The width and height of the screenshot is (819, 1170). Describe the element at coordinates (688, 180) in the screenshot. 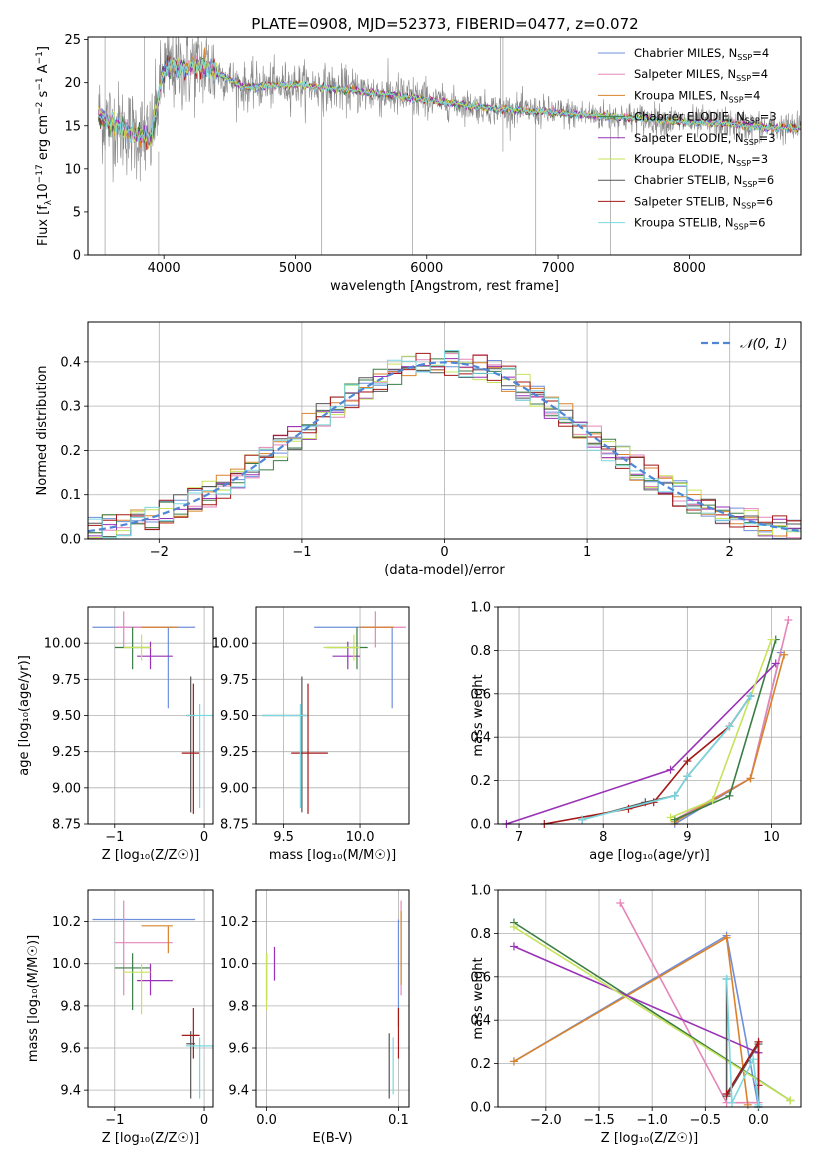

I see `legend-name: Chabrier STELIB, N` at that location.